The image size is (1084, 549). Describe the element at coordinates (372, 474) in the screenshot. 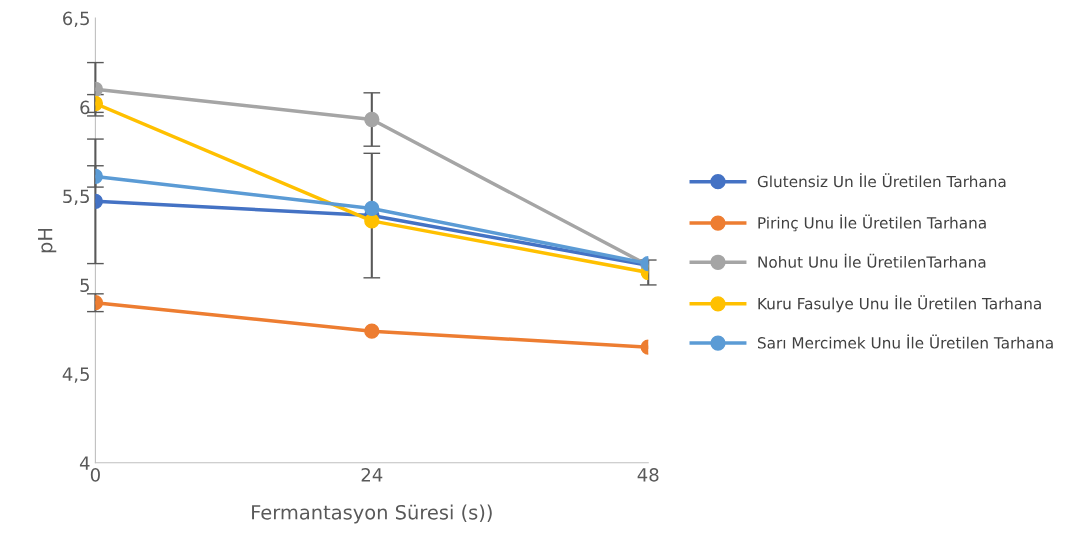

I see `x-tick-label: 24` at that location.